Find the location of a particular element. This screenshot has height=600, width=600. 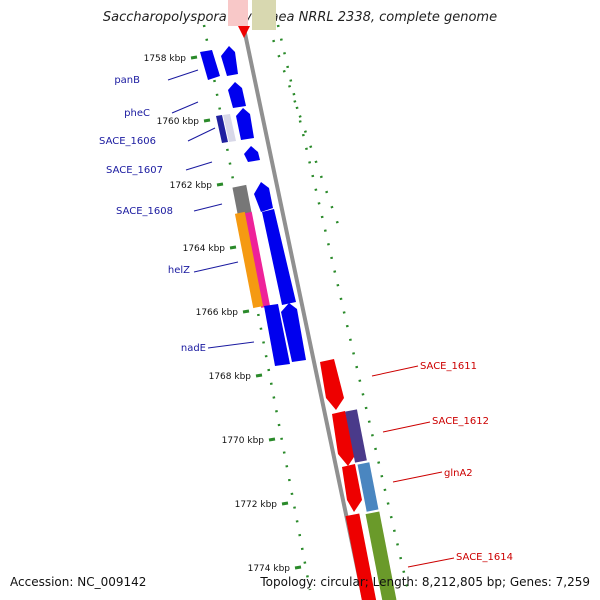

gene-arrow-sace1611 is located at coordinates (332, 384).